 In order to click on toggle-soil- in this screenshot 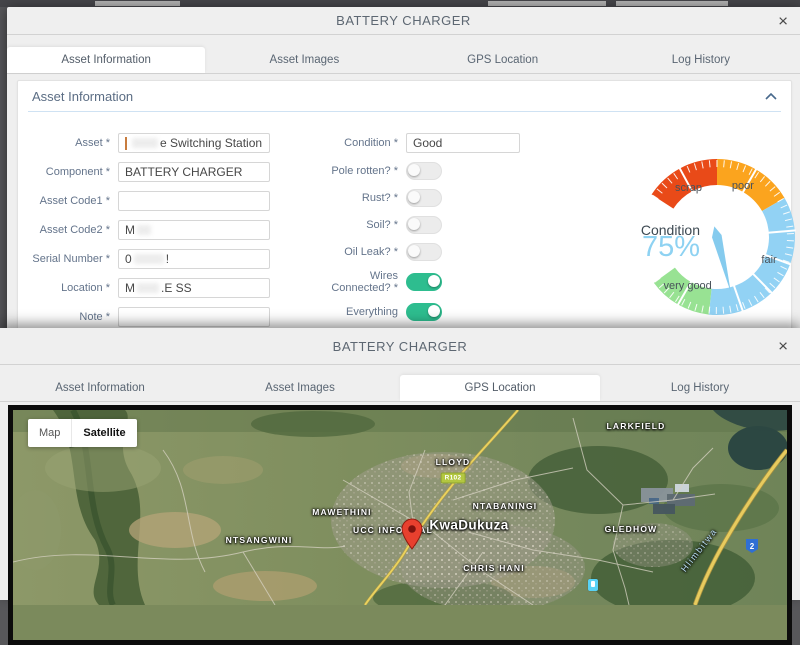, I will do `click(424, 225)`.